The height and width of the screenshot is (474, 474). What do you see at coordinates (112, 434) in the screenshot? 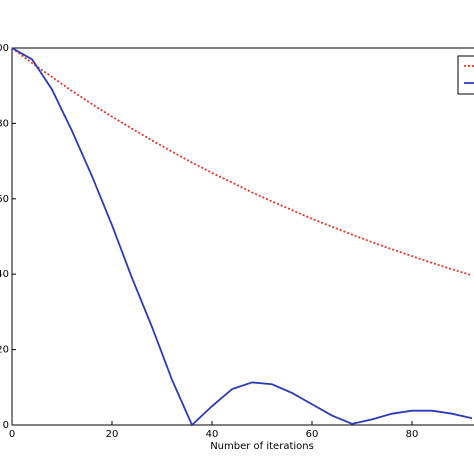
I see `x-tick-label: 20` at bounding box center [112, 434].